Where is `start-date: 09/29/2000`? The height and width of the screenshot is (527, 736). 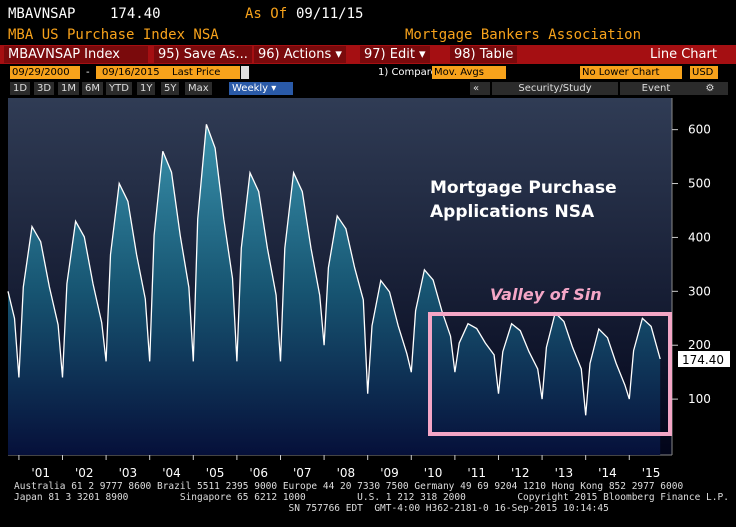 start-date: 09/29/2000 is located at coordinates (45, 72).